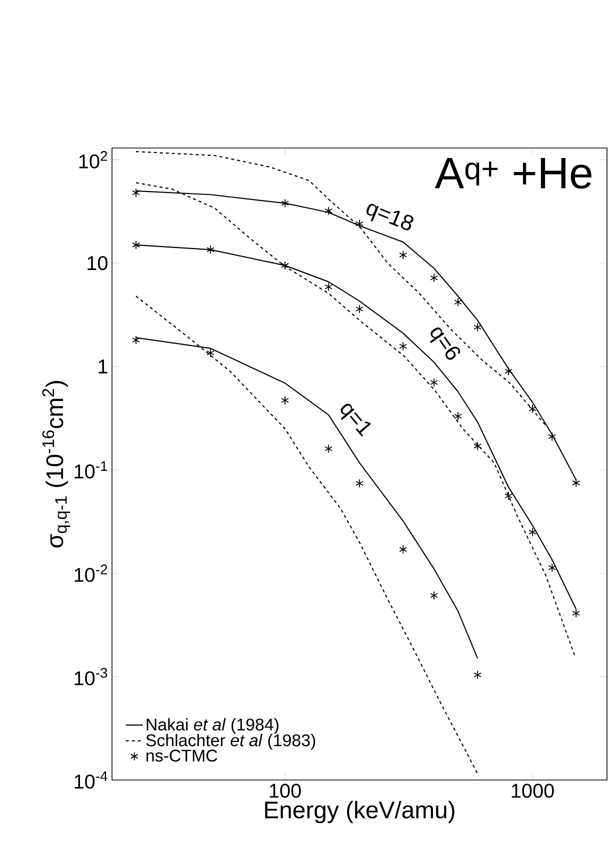 The height and width of the screenshot is (859, 610). What do you see at coordinates (513, 173) in the screenshot?
I see `chart-title: A$^{q+}$ +He` at bounding box center [513, 173].